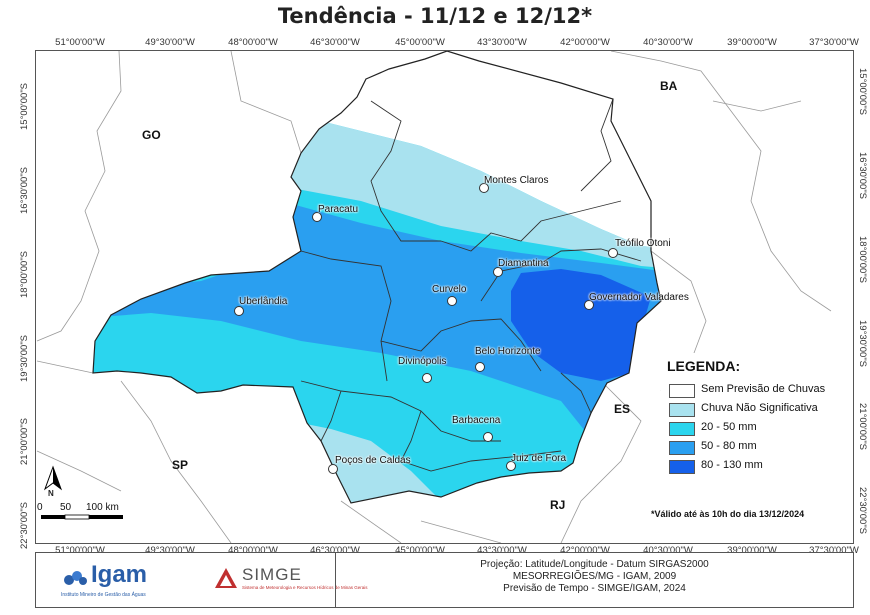 Image resolution: width=870 pixels, height=615 pixels. I want to click on city-label: Montes Claros, so click(516, 180).